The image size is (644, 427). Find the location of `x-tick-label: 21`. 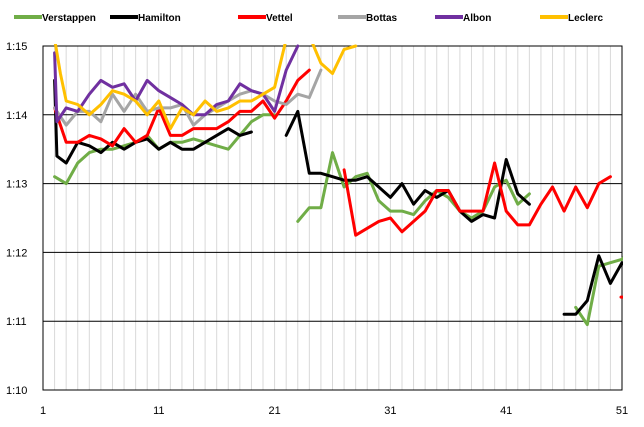

x-tick-label: 21 is located at coordinates (274, 411).